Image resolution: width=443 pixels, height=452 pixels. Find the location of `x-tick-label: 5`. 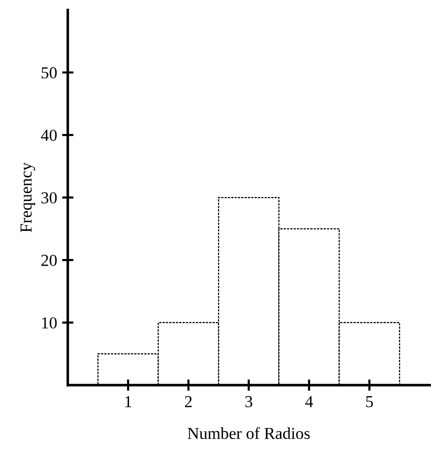

x-tick-label: 5 is located at coordinates (369, 402).